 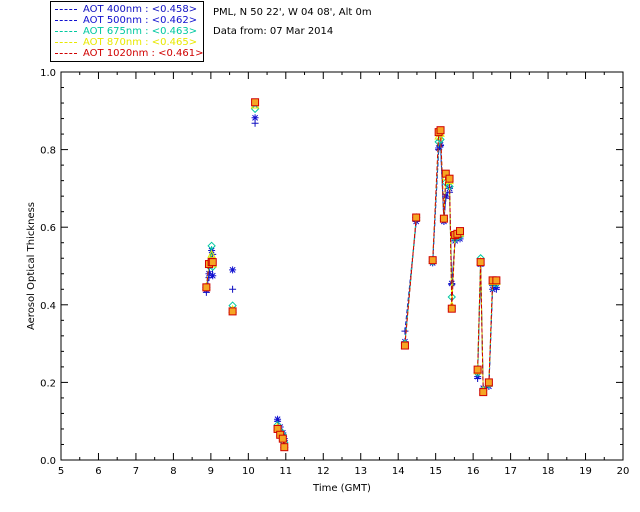 I want to click on y-tick-label: 0.0, so click(x=48, y=461).